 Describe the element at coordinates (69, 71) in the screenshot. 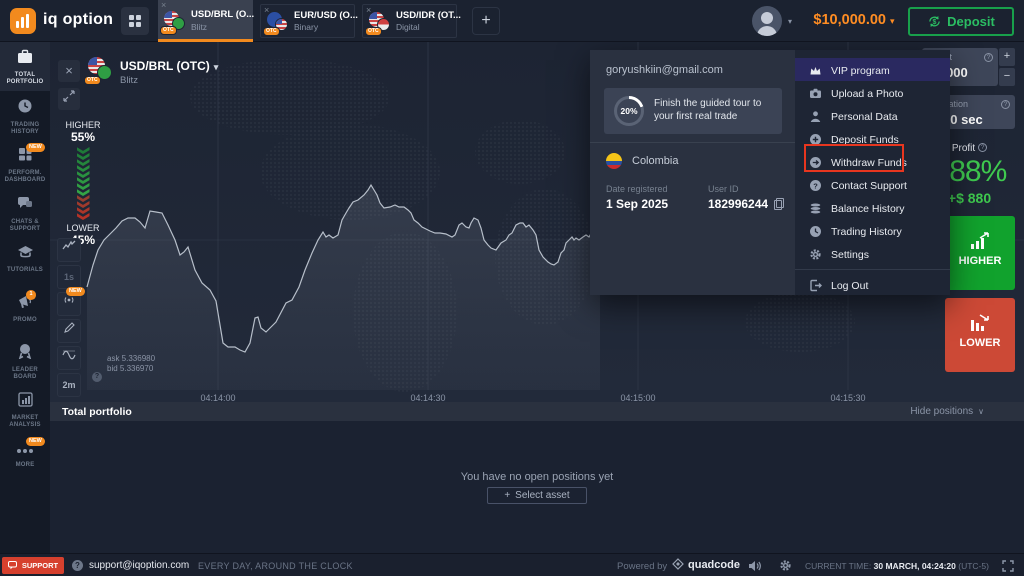

I see `chart-close-button: ×` at that location.